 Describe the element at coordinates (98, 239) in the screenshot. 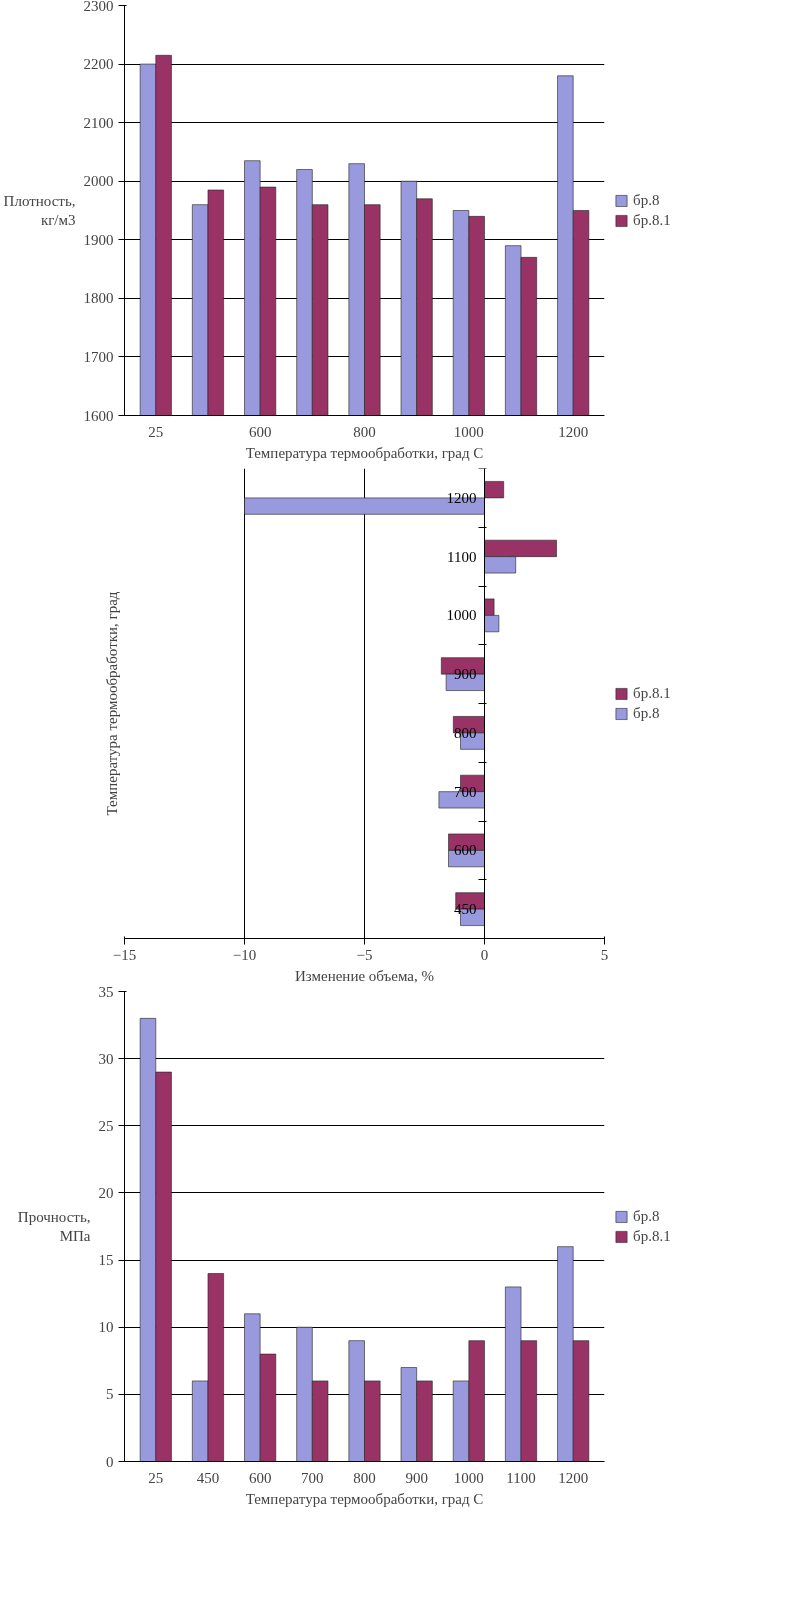

I see `y-tick-label: 1900` at that location.